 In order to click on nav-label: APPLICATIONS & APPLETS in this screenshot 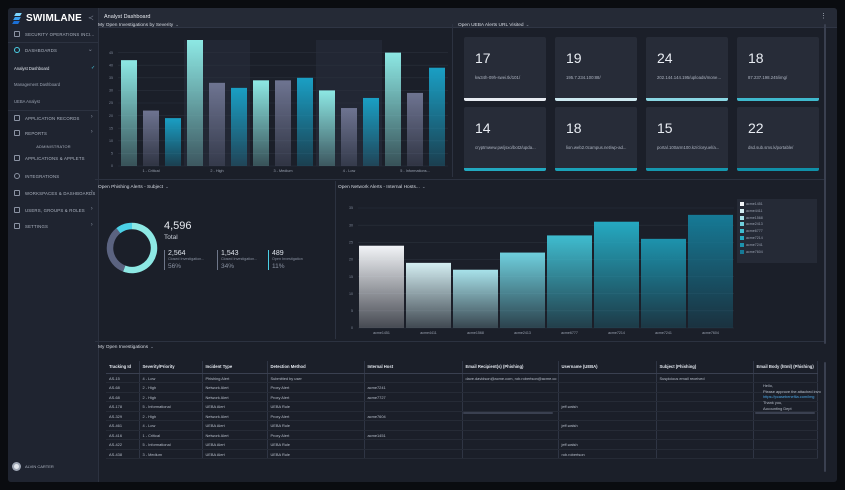, I will do `click(55, 158)`.